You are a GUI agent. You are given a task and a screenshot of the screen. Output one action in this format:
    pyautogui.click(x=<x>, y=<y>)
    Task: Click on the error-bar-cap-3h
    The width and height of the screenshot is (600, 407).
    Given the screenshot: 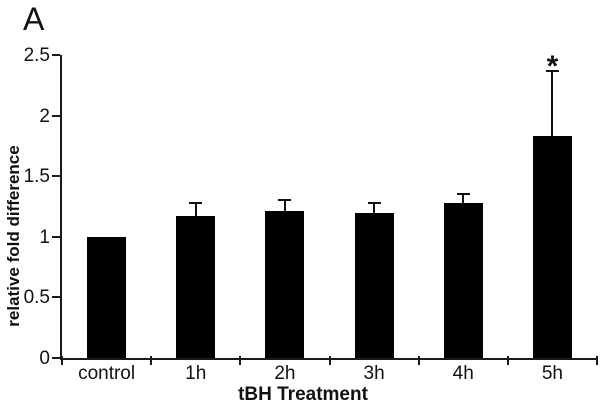 What is the action you would take?
    pyautogui.click(x=374, y=202)
    